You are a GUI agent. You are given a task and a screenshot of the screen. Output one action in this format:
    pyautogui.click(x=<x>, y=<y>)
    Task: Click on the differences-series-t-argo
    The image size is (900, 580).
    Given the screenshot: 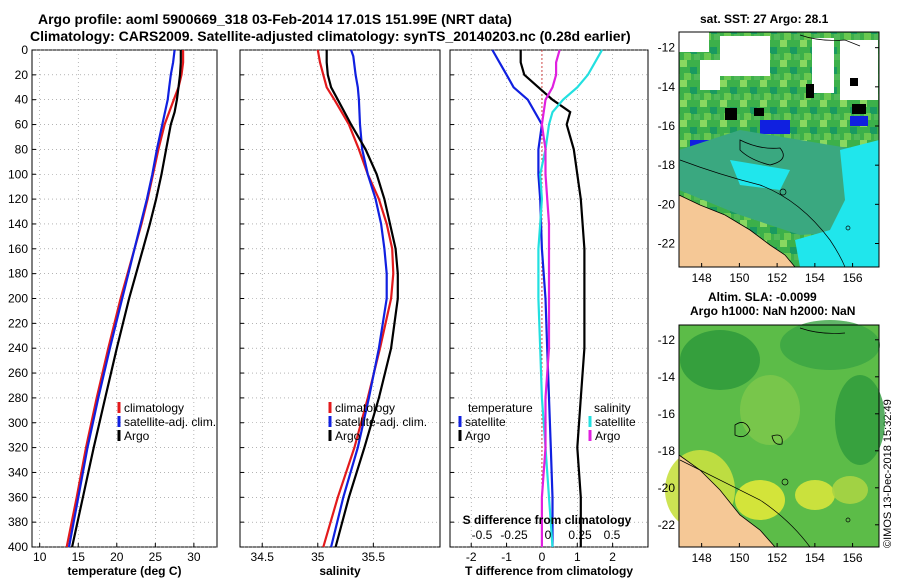 What is the action you would take?
    pyautogui.click(x=552, y=298)
    